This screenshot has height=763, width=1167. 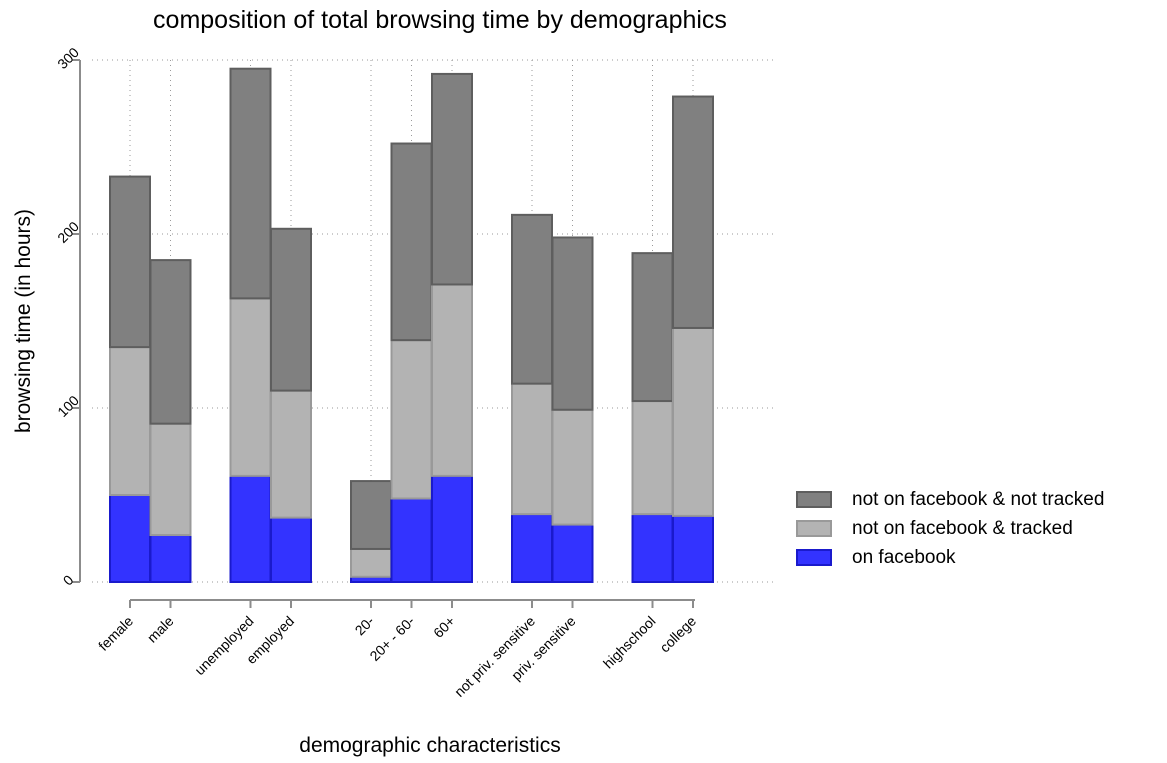 What do you see at coordinates (23, 321) in the screenshot?
I see `y-axis-title: browsing time (in hours)` at bounding box center [23, 321].